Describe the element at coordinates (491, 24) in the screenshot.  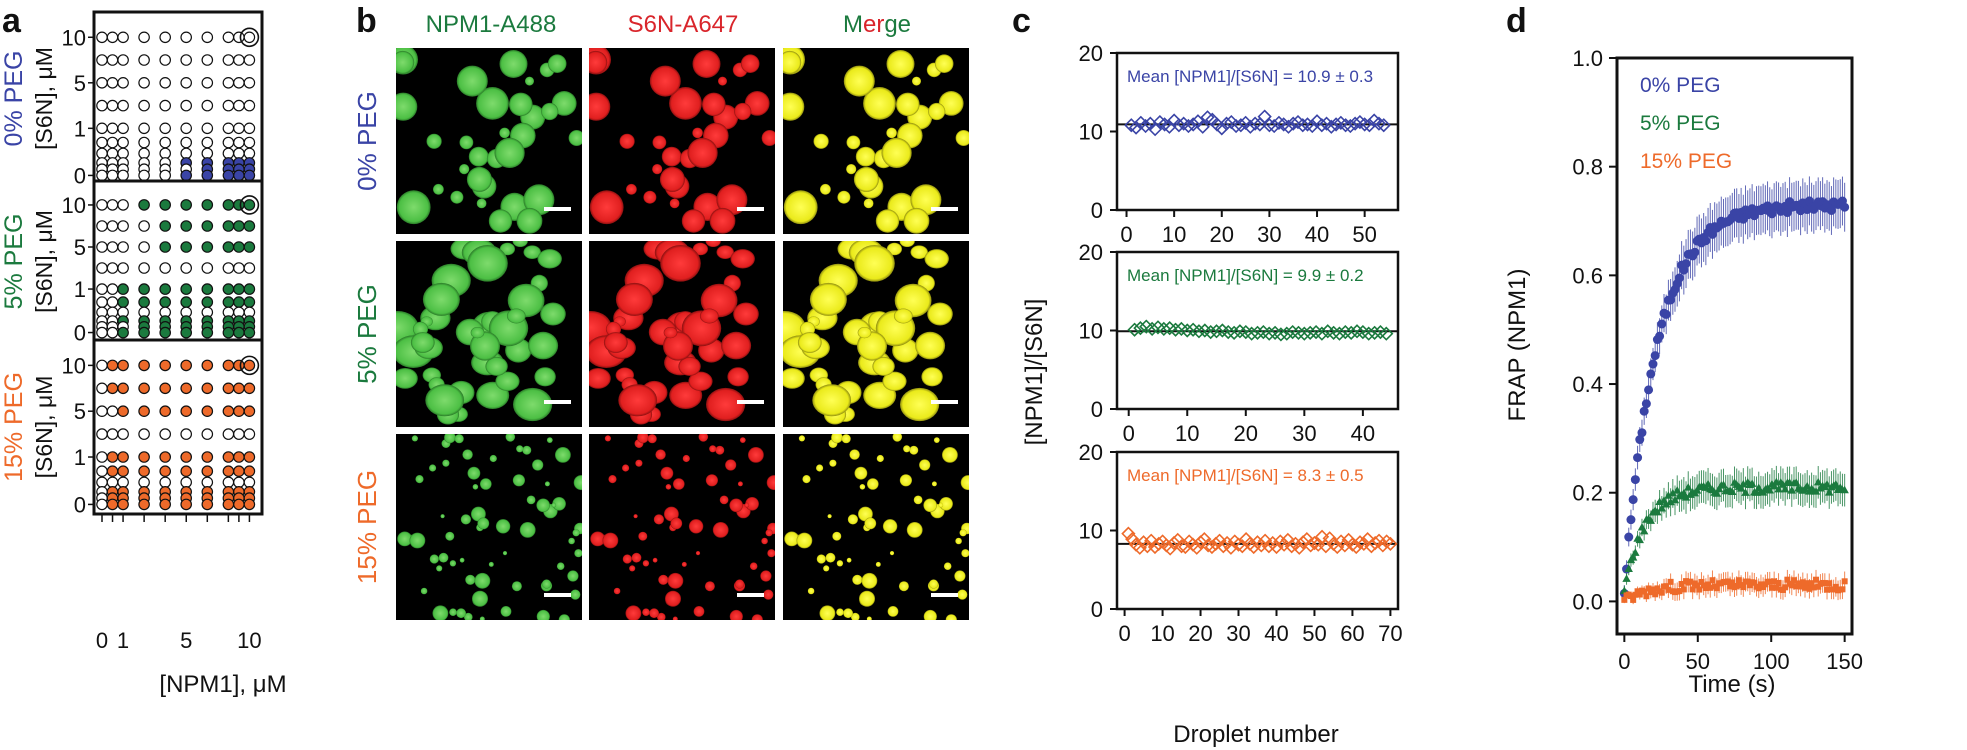
I see `panel-b-title-npm1: NPM1-A488` at that location.